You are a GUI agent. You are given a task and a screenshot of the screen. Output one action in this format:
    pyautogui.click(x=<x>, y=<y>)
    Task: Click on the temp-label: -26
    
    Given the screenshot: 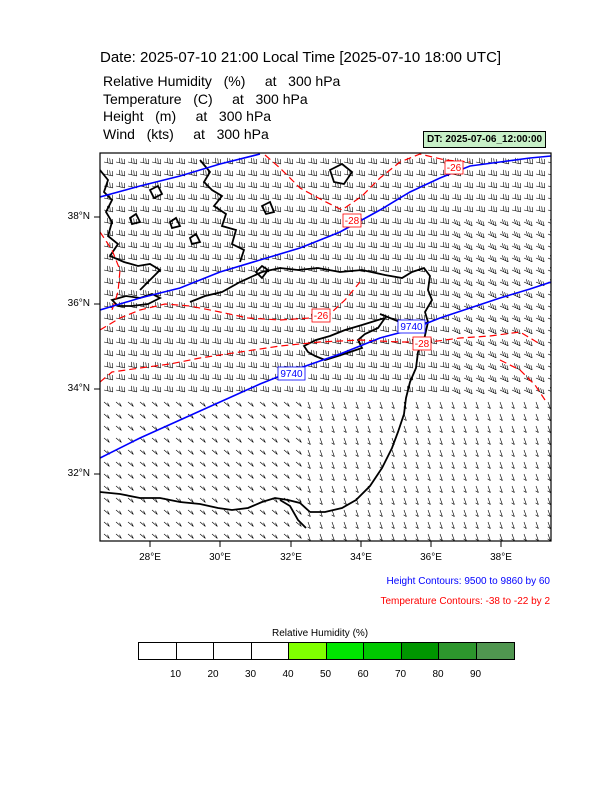 What is the action you would take?
    pyautogui.click(x=454, y=168)
    